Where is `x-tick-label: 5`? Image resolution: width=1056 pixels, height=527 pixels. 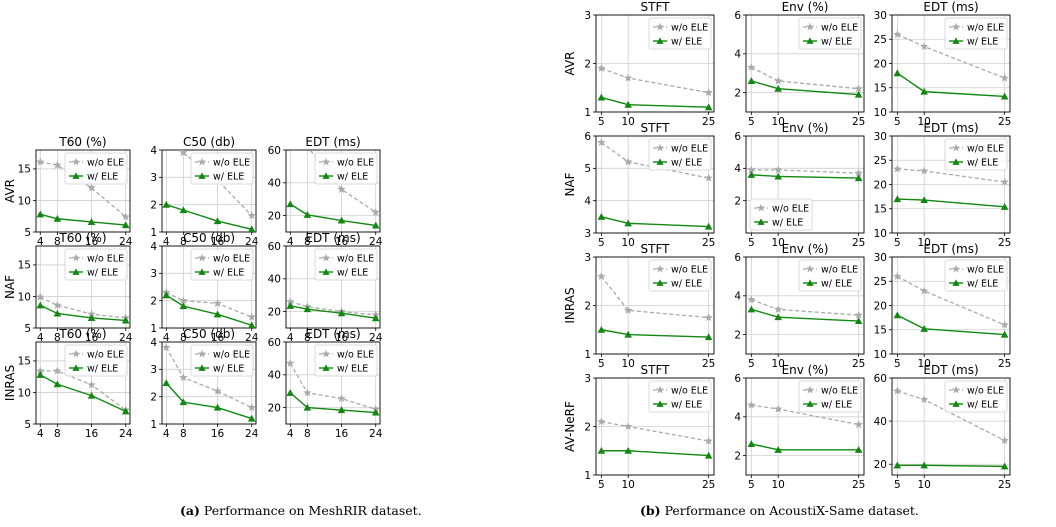 x-tick-label: 5 is located at coordinates (601, 485).